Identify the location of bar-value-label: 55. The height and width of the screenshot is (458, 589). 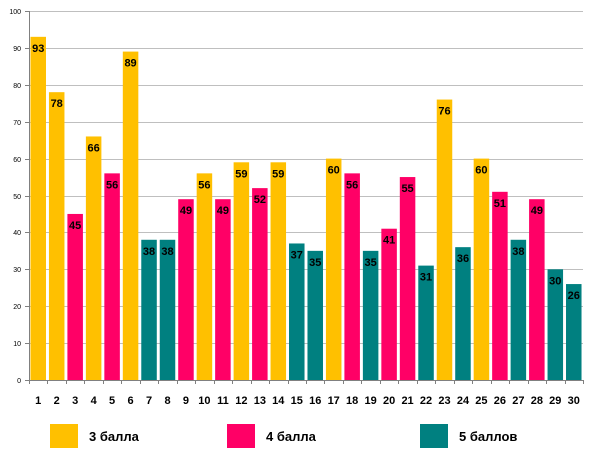
(407, 189).